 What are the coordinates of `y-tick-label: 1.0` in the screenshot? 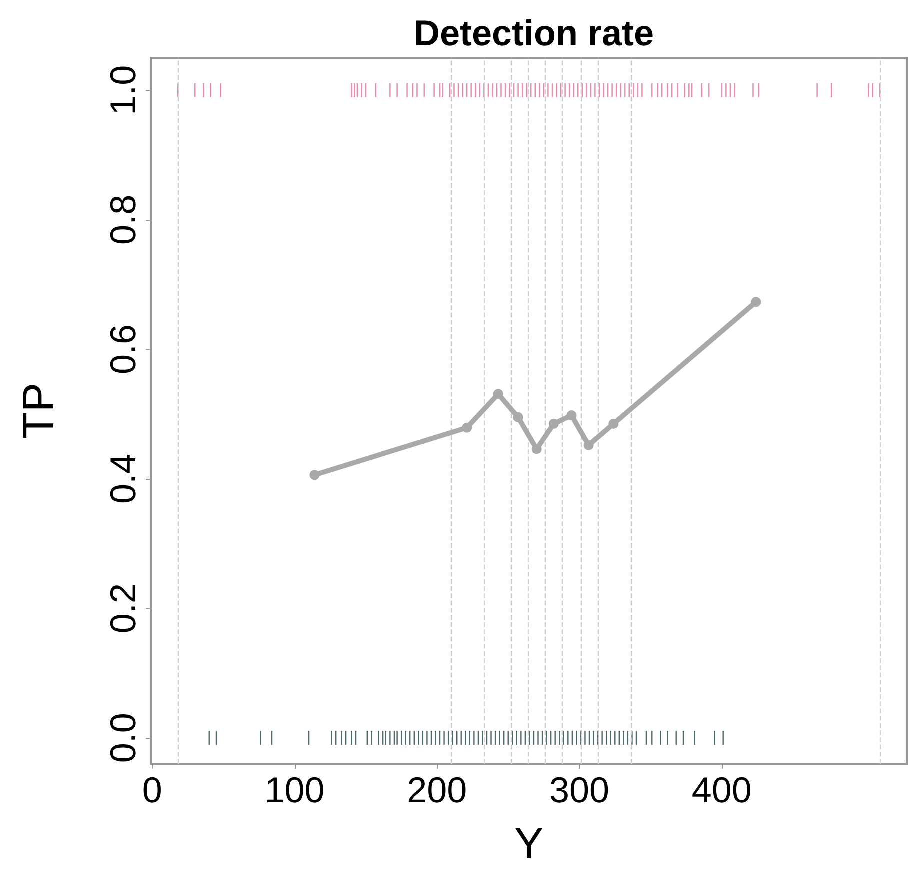 It's located at (123, 90).